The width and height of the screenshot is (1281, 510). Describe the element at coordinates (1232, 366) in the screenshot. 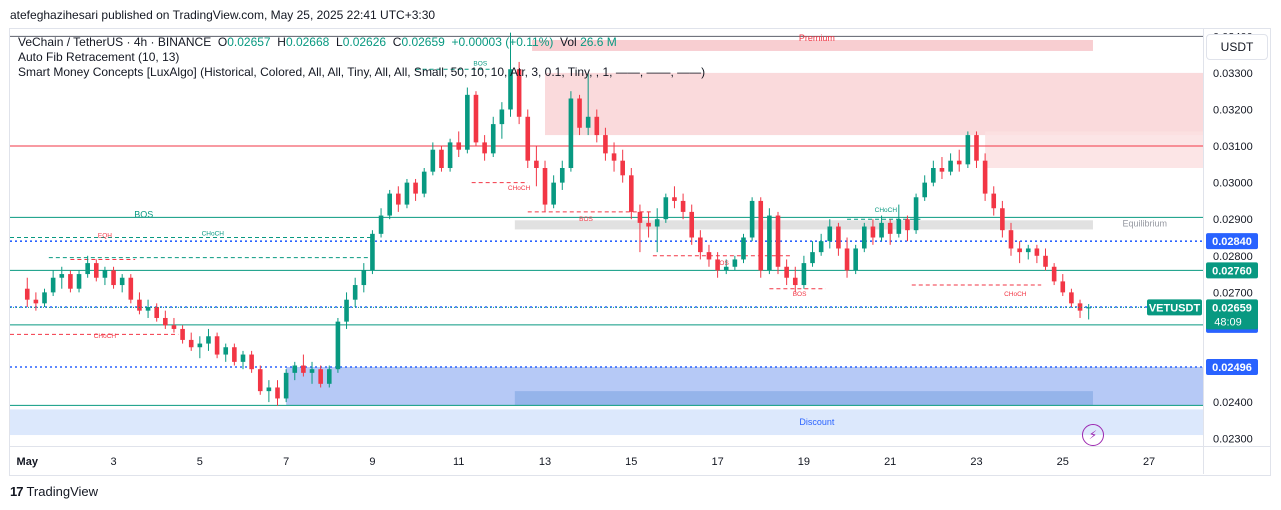

I see `price-tag` at that location.